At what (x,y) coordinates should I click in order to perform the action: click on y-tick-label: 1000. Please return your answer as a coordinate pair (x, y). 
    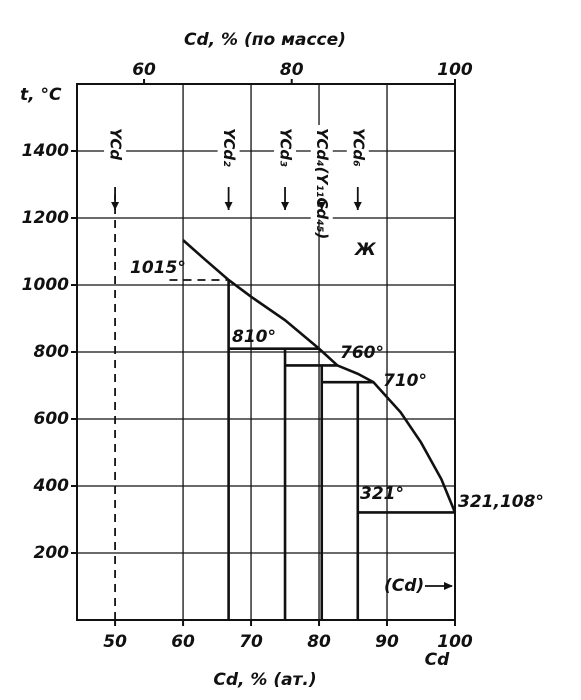
    Looking at the image, I should click on (45, 285).